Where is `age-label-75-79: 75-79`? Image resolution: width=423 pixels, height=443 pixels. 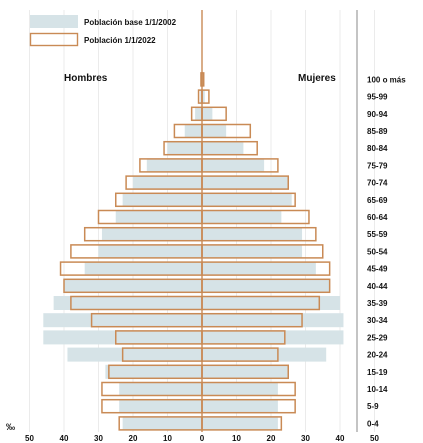
age-label-75-79: 75-79 is located at coordinates (377, 165).